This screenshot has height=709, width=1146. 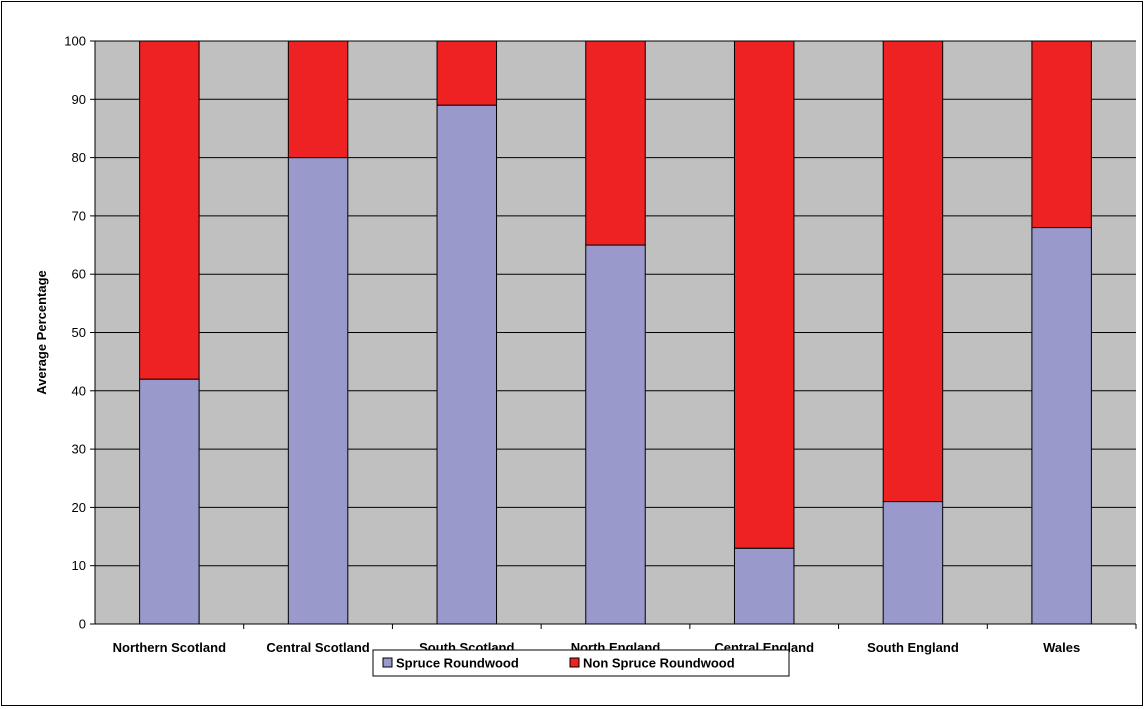 I want to click on legend: Spruce Roundwood Non Spruce Roundwood, so click(x=581, y=663).